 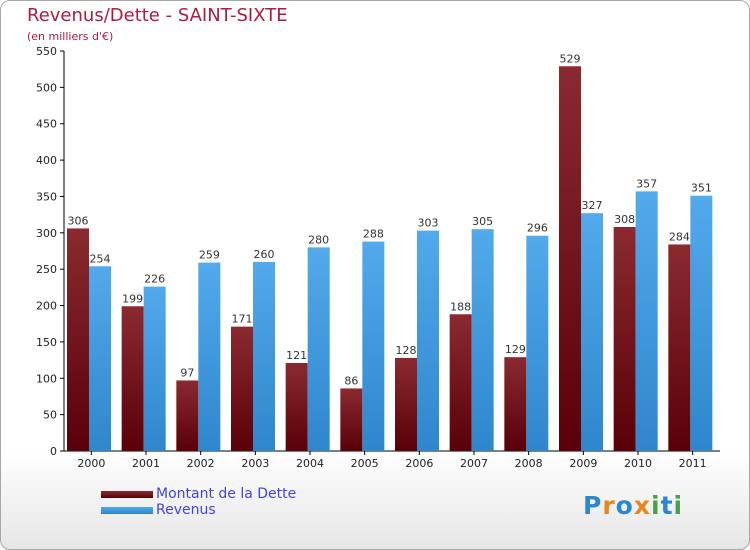 I want to click on data-label-dette: 171, so click(x=242, y=319).